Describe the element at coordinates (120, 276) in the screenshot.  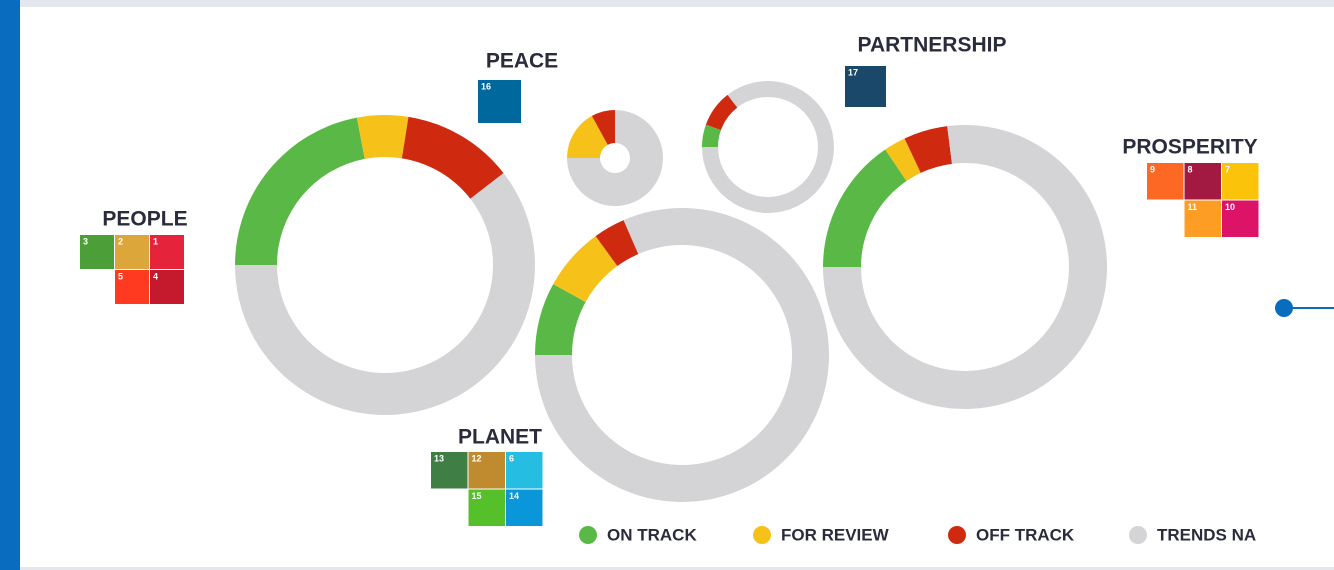
I see `sdg-number: 5` at that location.